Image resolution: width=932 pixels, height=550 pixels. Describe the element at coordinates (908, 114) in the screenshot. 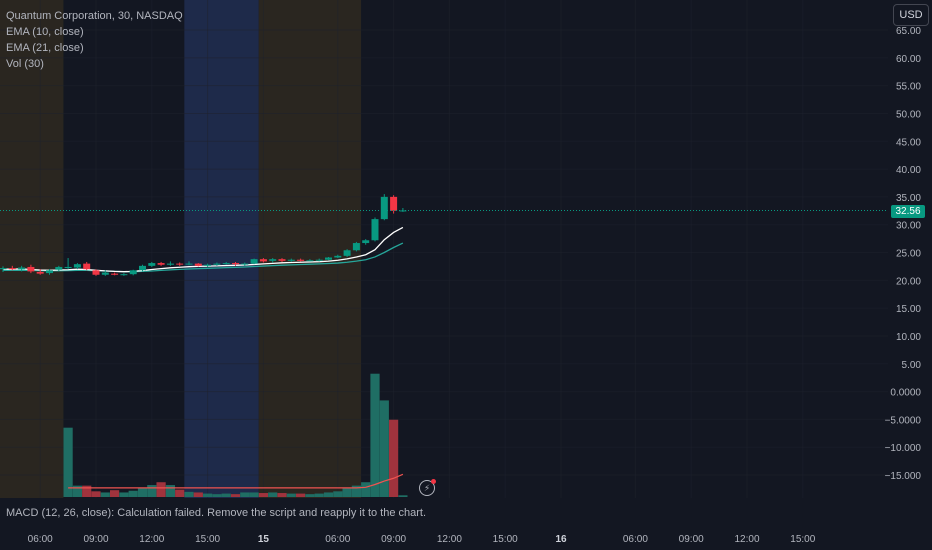

I see `price-tick-label: 50.00` at that location.